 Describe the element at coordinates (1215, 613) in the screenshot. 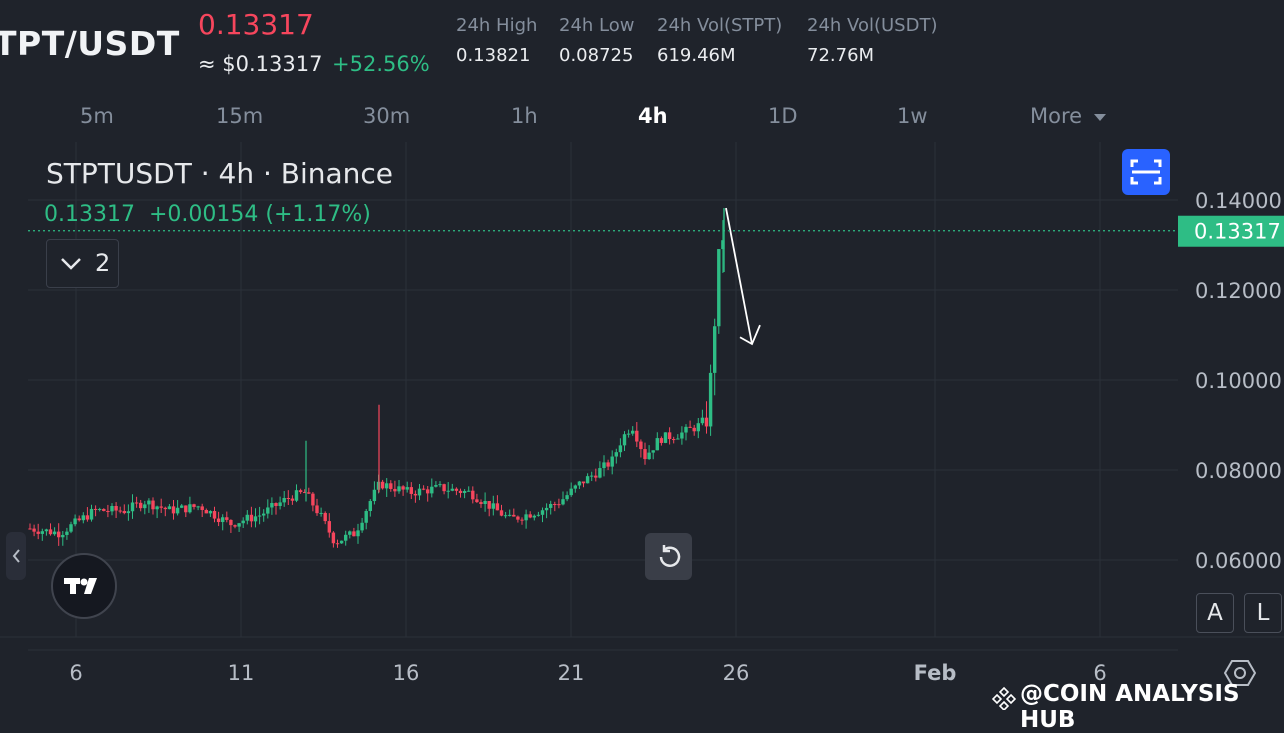

I see `auto-scale-button: A` at that location.